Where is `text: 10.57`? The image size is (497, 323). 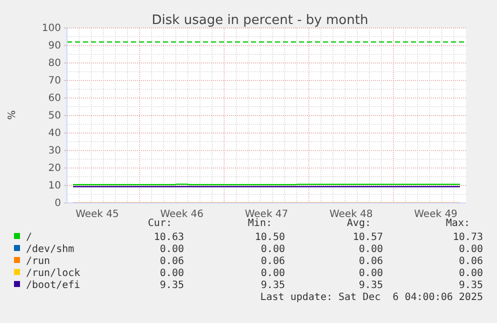 text: 10.57 is located at coordinates (367, 237).